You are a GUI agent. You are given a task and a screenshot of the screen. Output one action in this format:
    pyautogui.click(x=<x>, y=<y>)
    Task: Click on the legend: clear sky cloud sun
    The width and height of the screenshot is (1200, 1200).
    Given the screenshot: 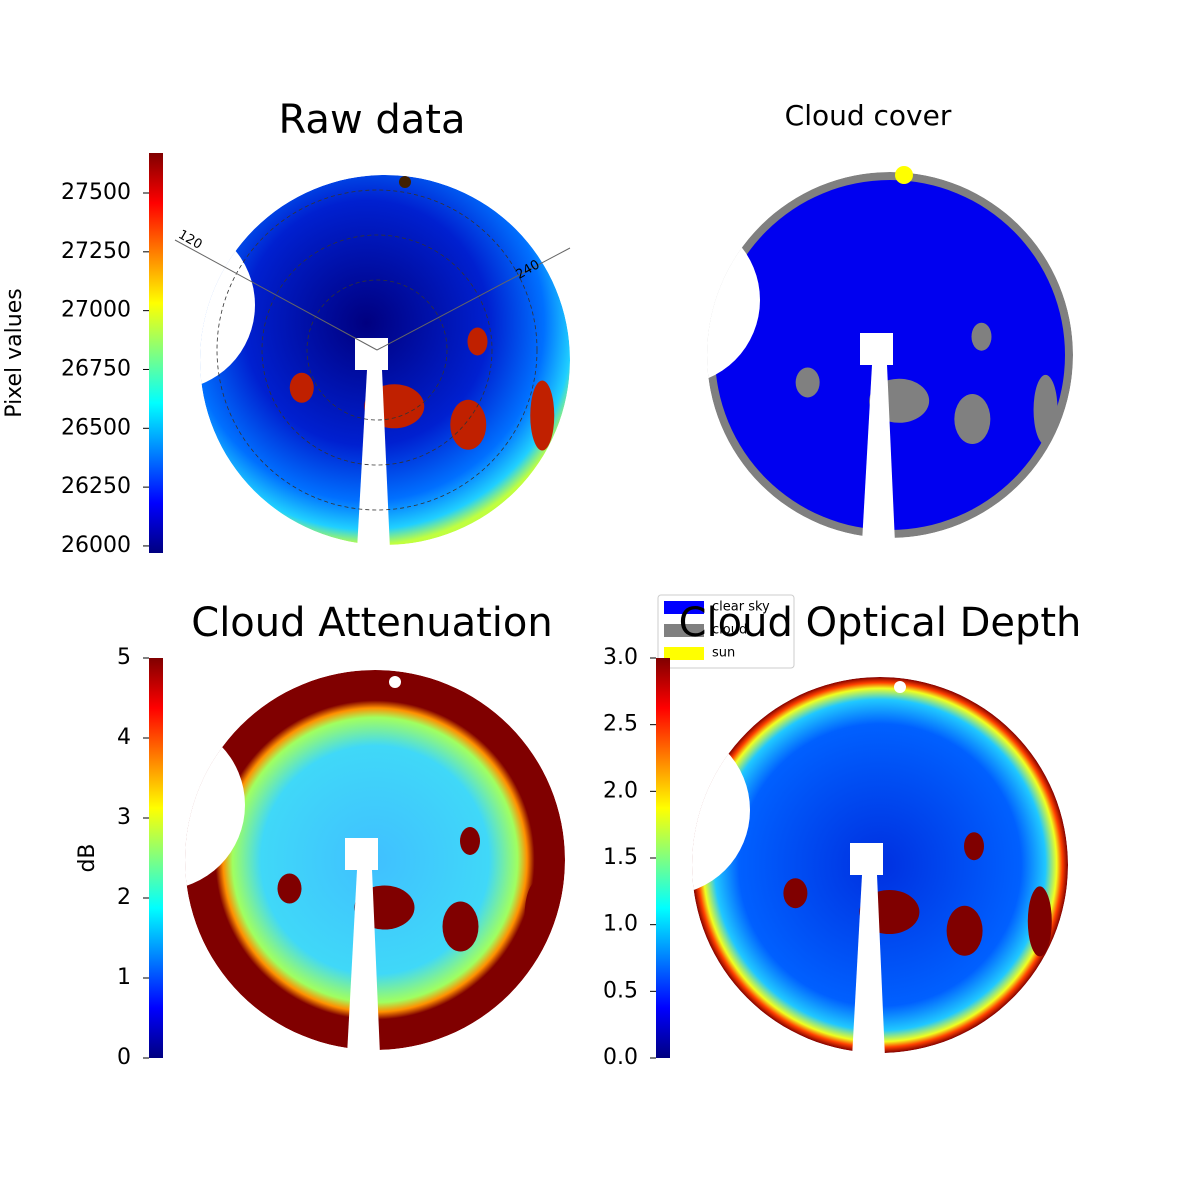 What is the action you would take?
    pyautogui.click(x=726, y=631)
    